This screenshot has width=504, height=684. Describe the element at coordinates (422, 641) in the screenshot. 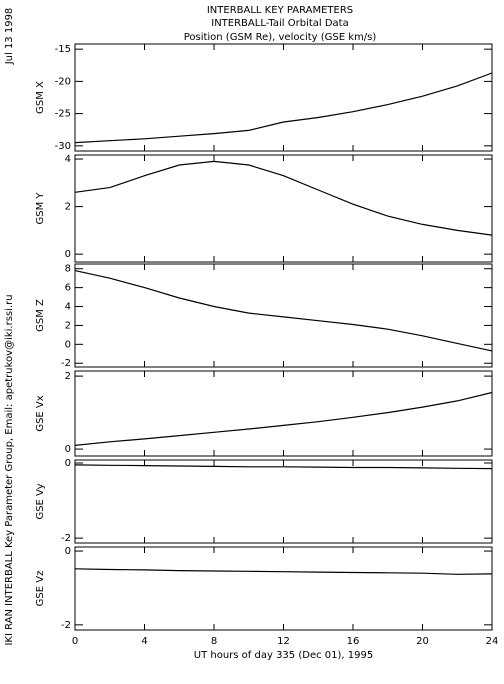

I see `x-tick-label: 20` at that location.